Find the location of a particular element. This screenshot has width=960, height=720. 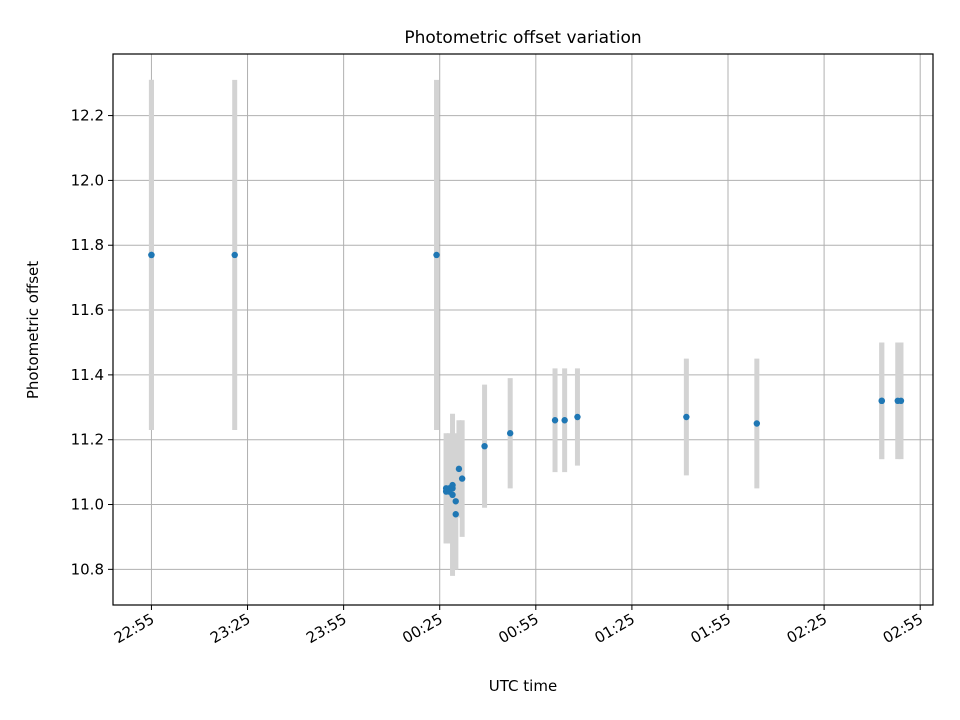

chart-title: Photometric offset variation is located at coordinates (522, 38).